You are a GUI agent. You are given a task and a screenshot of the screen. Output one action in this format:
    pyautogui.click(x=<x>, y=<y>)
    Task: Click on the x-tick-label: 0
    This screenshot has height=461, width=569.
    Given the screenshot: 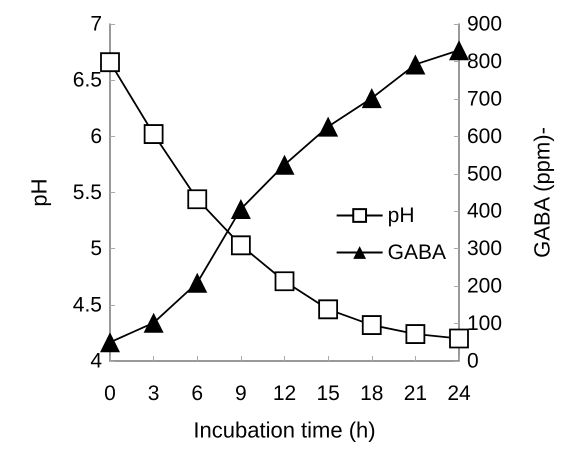 What is the action you would take?
    pyautogui.click(x=110, y=393)
    